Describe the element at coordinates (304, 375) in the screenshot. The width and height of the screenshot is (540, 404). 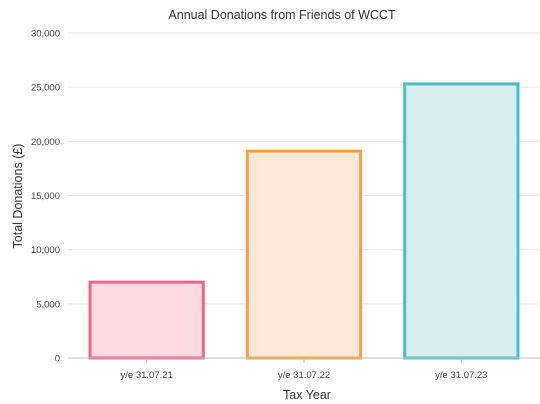
I see `x-tick-label: y/e 31.07.22` at that location.